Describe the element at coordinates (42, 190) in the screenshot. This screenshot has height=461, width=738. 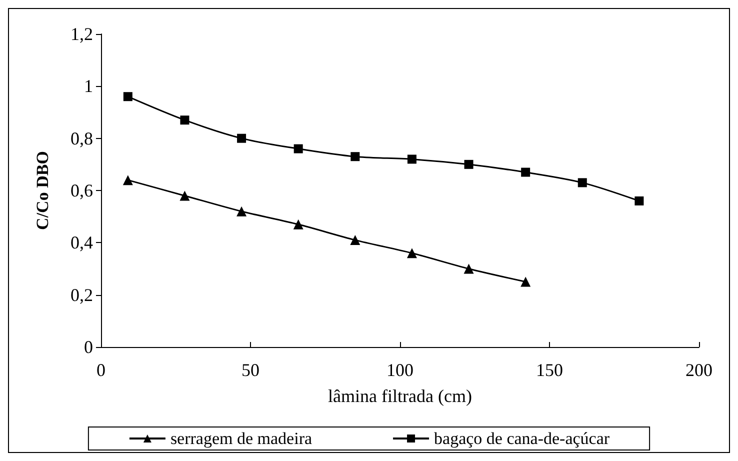
I see `y-axis-title: C/Co DBO` at that location.